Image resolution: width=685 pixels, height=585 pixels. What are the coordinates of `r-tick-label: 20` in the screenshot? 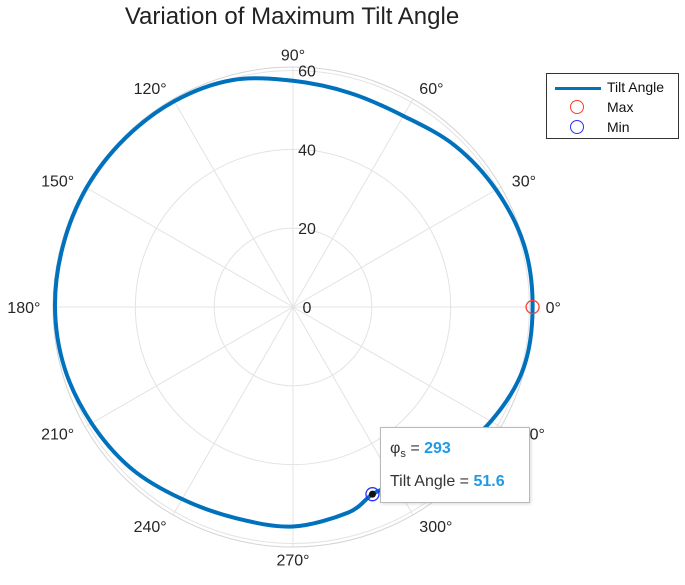 It's located at (307, 229).